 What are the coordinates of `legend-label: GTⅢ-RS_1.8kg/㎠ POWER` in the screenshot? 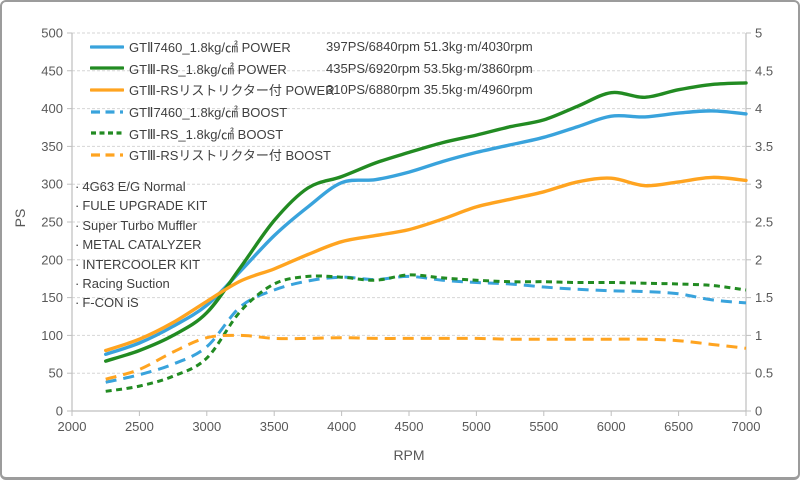 It's located at (208, 69).